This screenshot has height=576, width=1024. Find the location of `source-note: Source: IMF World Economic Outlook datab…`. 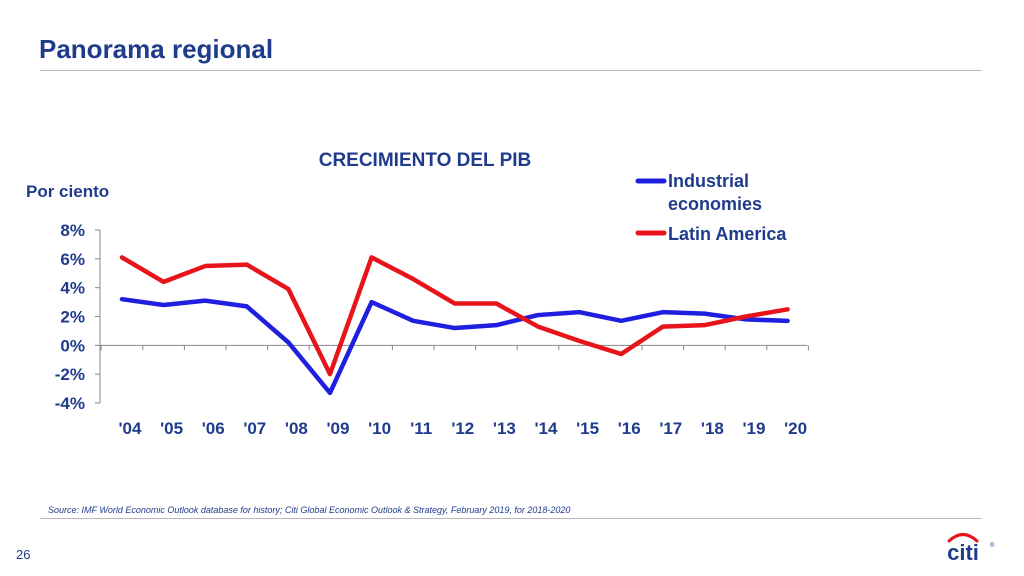

source-note: Source: IMF World Economic Outlook datab… is located at coordinates (309, 510).